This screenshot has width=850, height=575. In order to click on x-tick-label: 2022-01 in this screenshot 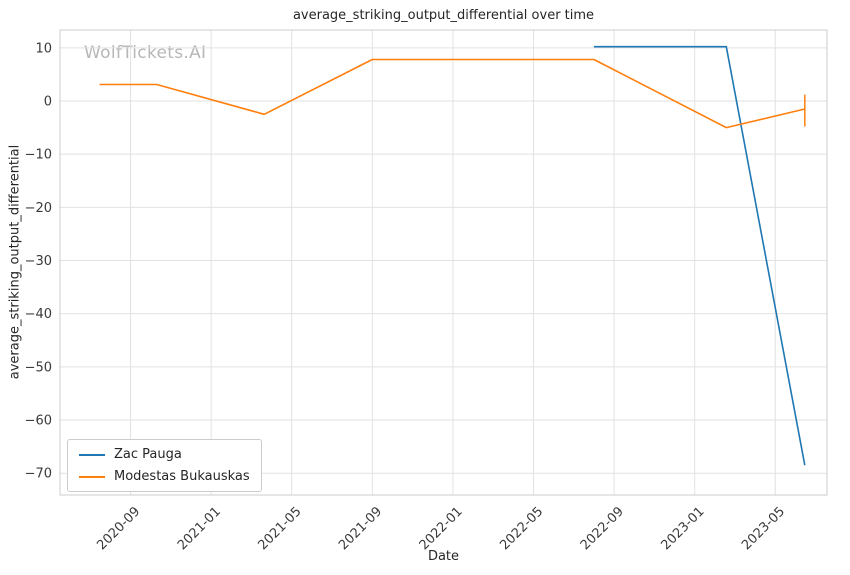, I will do `click(441, 528)`.